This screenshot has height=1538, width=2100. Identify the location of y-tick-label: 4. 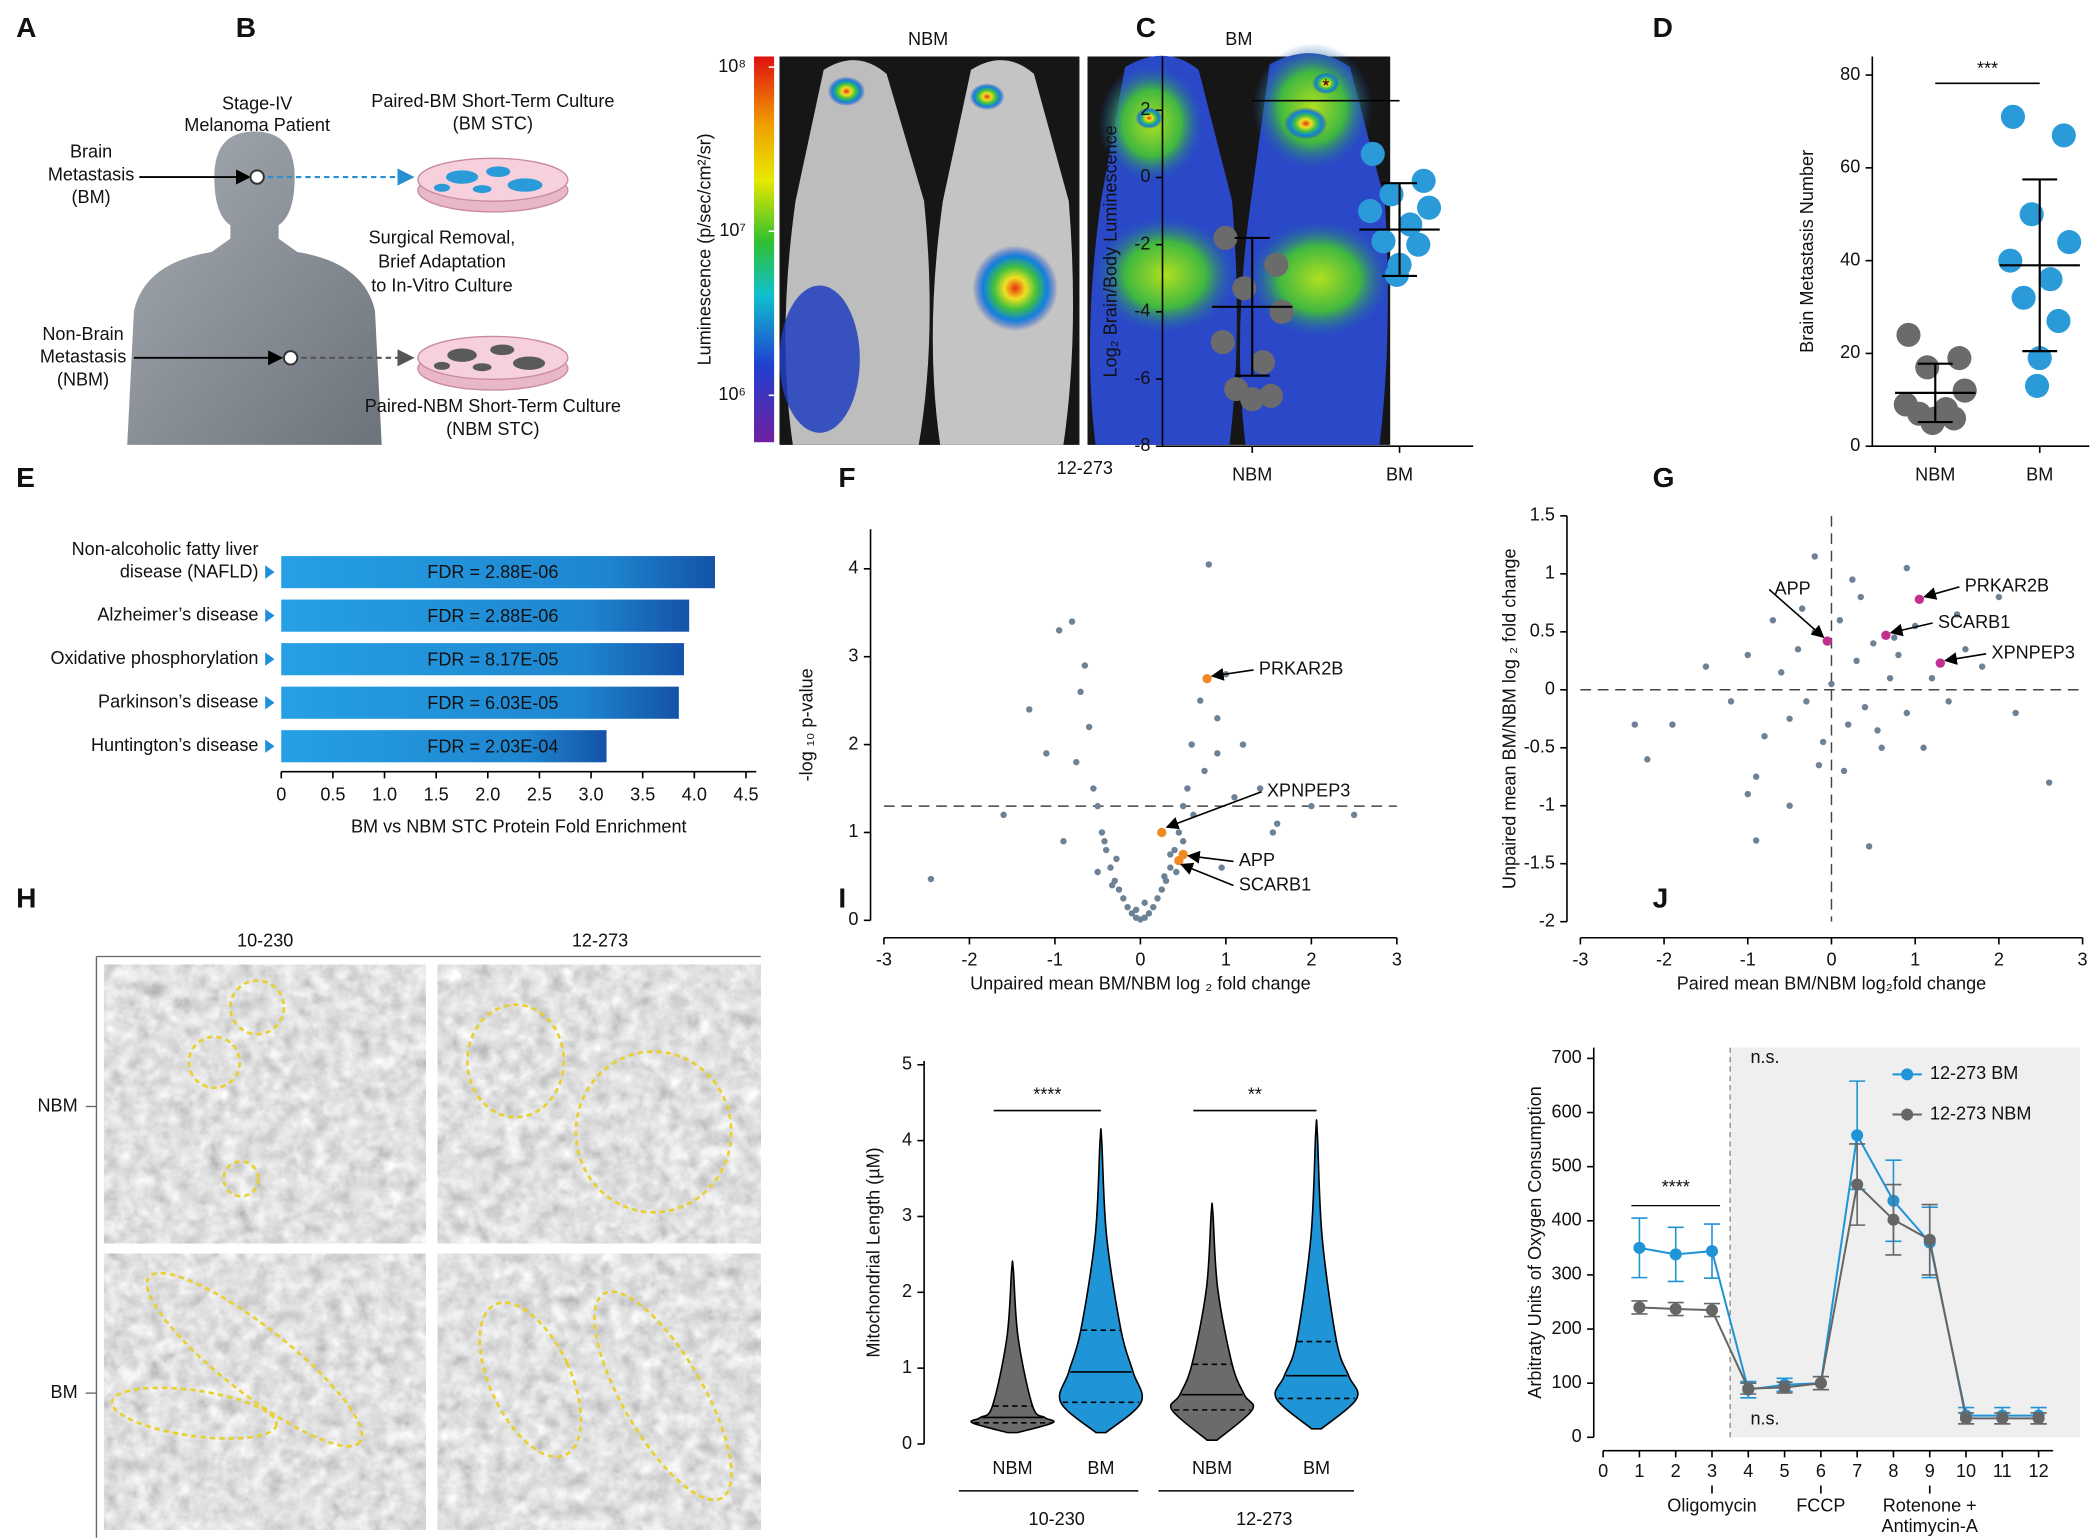
(853, 568).